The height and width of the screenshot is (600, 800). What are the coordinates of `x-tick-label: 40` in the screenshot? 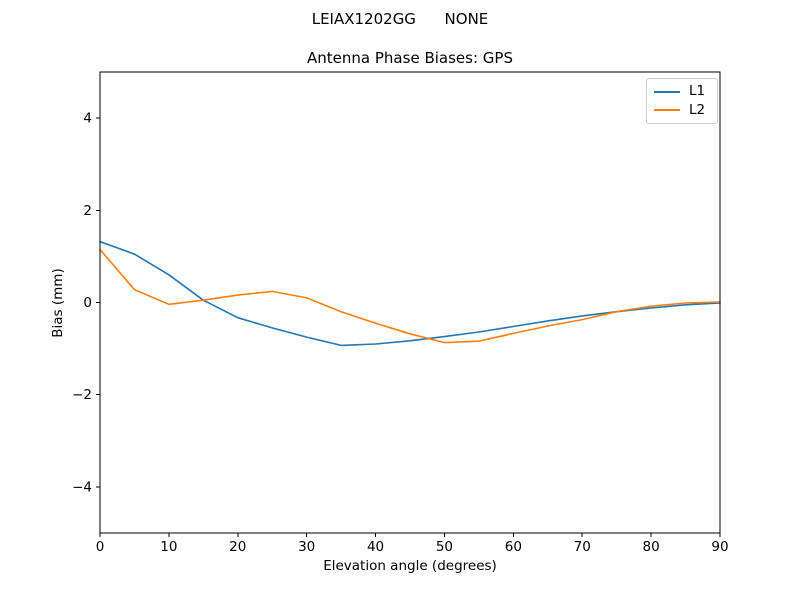 It's located at (375, 547).